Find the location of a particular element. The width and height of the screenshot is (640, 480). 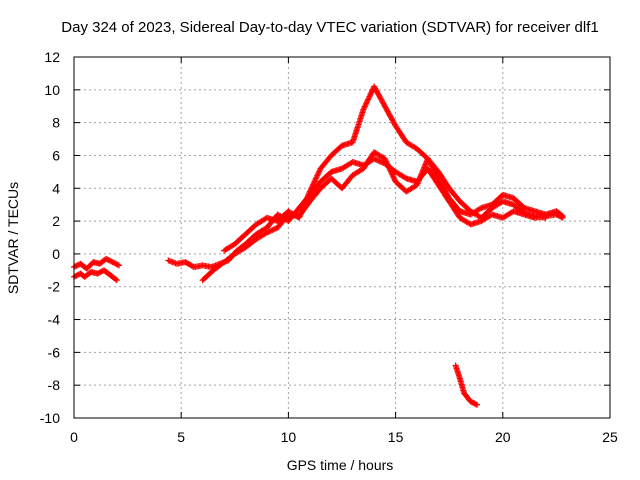

y-tick-label: 10 is located at coordinates (52, 90).